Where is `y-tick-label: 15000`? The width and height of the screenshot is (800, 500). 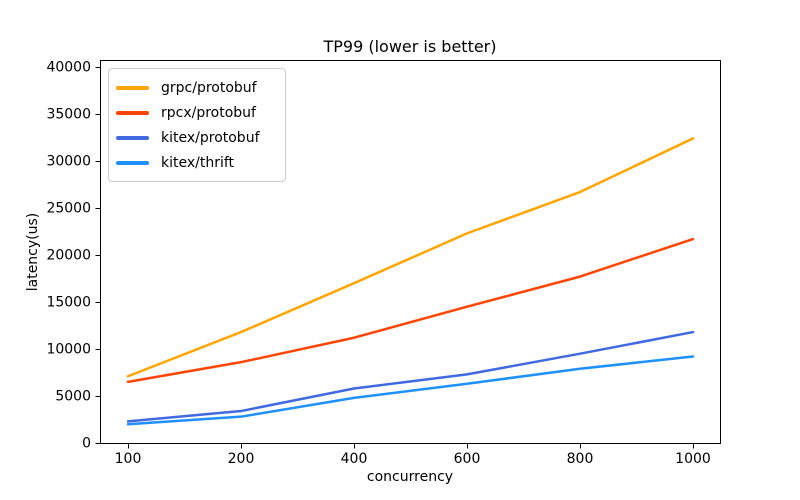
y-tick-label: 15000 is located at coordinates (68, 303).